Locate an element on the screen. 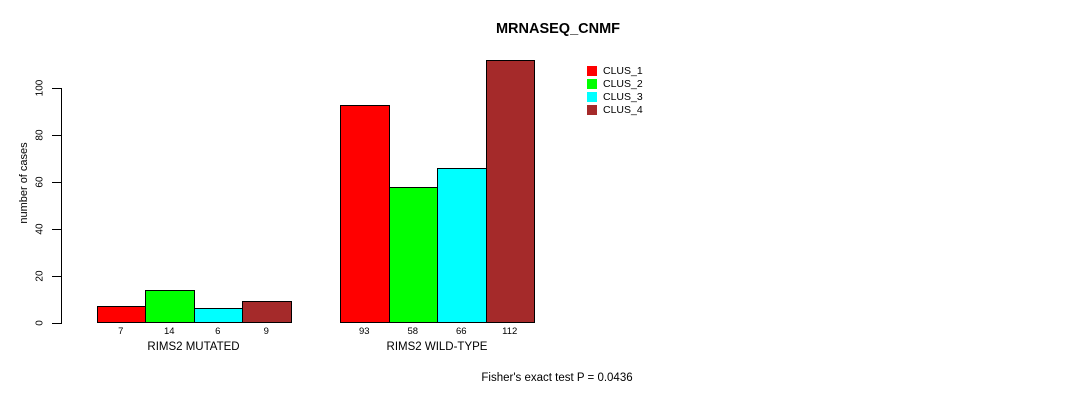 This screenshot has width=1090, height=400. bar-value-label: 93 is located at coordinates (364, 331).